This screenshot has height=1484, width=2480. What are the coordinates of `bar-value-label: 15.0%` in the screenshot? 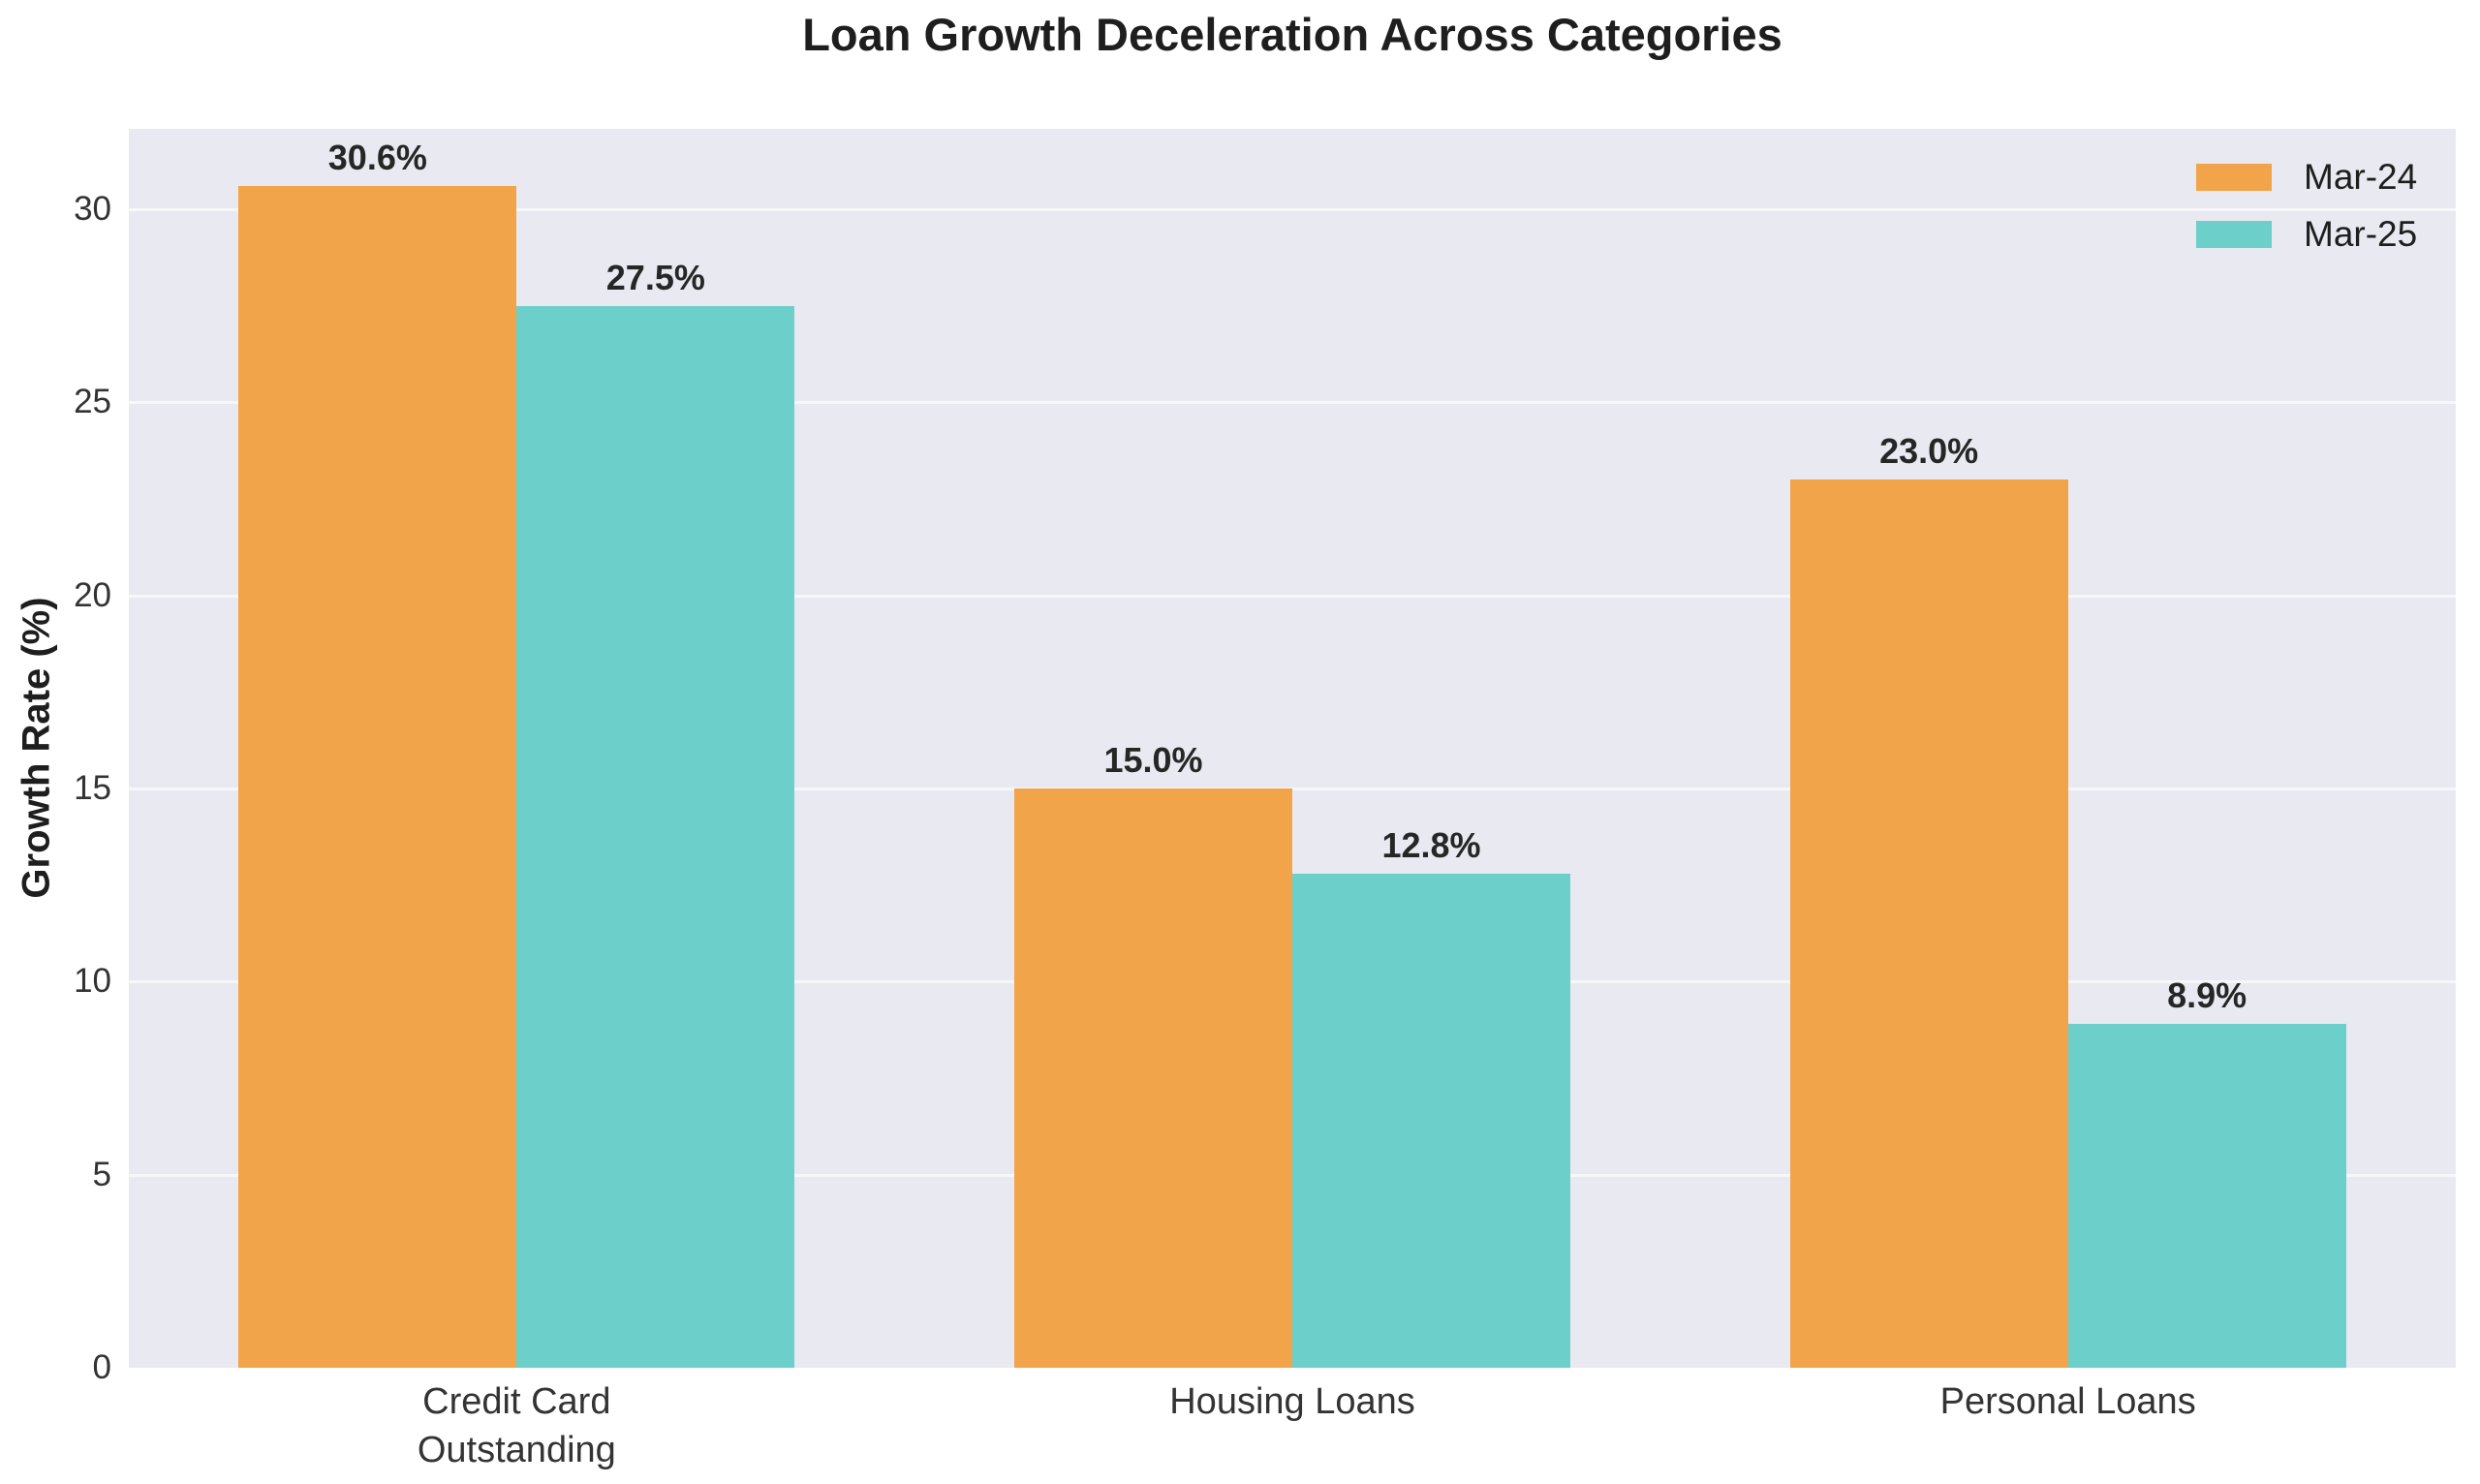 It's located at (1153, 760).